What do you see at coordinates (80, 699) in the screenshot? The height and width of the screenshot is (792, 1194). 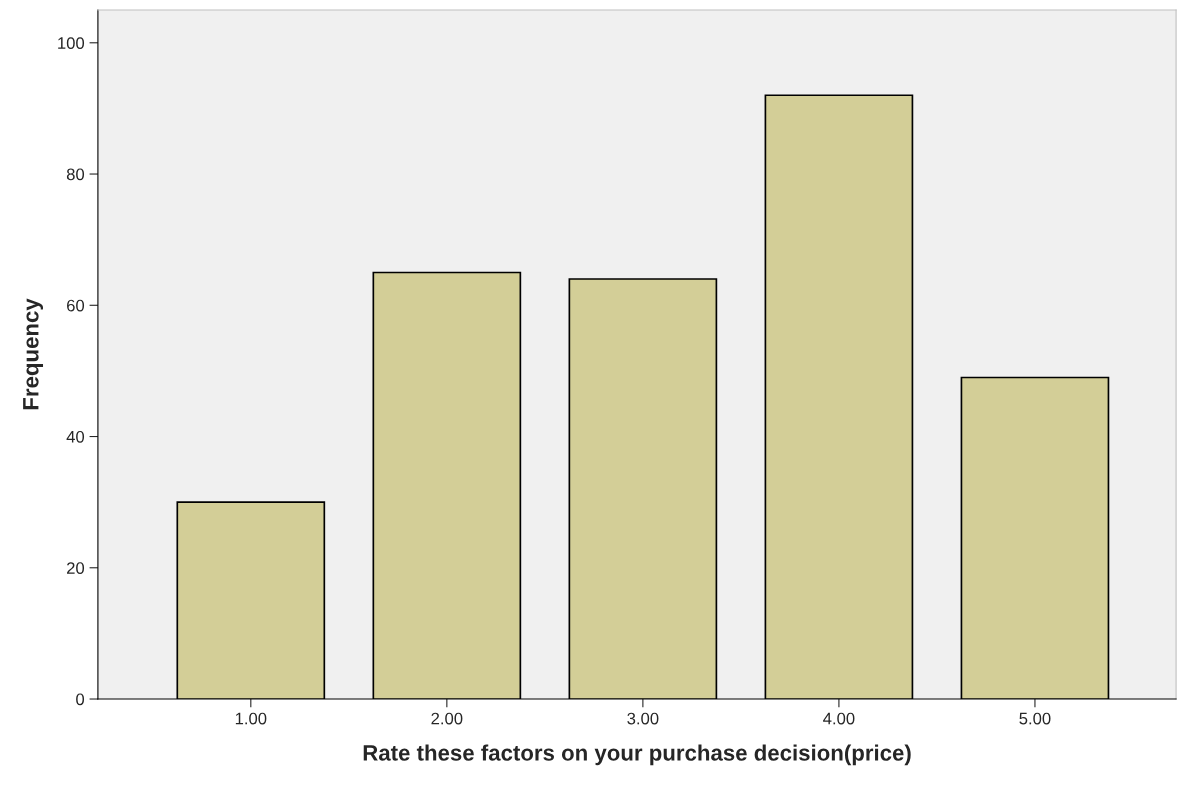 I see `y-tick-label: 0` at bounding box center [80, 699].